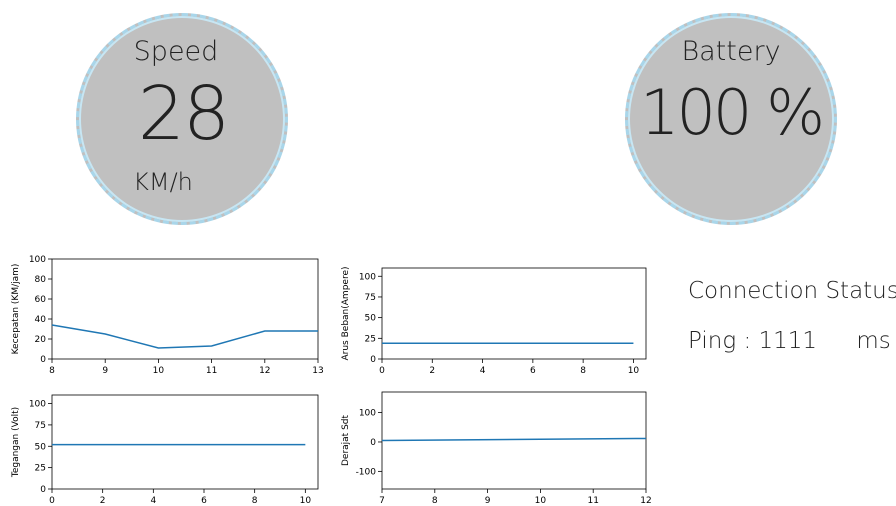  Describe the element at coordinates (41, 280) in the screenshot. I see `y-tick-label: 80` at that location.